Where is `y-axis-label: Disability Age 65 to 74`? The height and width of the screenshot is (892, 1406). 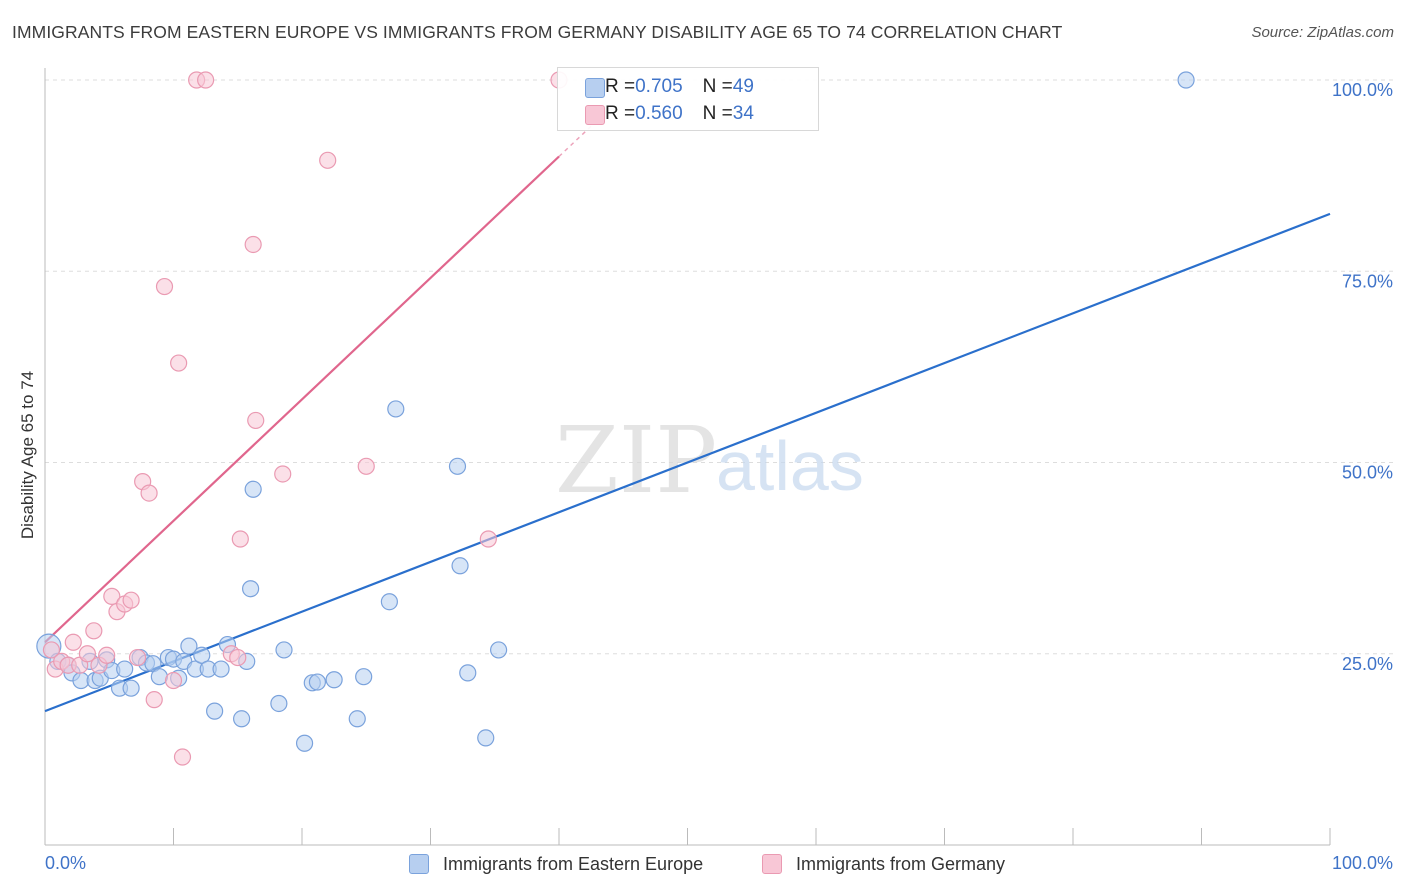
y-axis-label: Disability Age 65 to 74 is located at coordinates (27, 455).